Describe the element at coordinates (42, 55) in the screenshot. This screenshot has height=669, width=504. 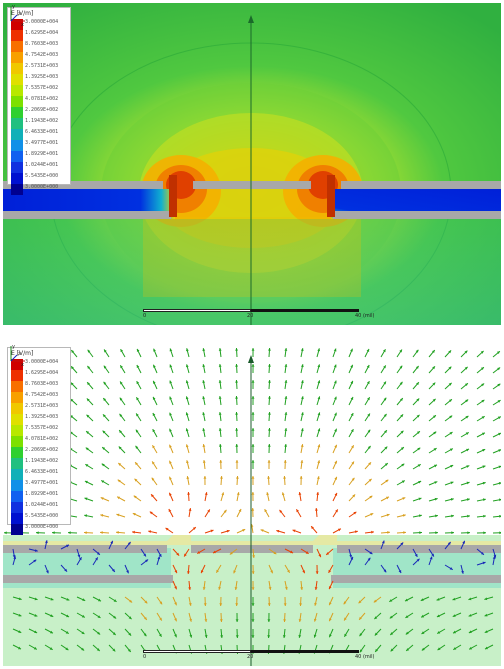
I see `legend-value: 4.7542E+003` at that location.